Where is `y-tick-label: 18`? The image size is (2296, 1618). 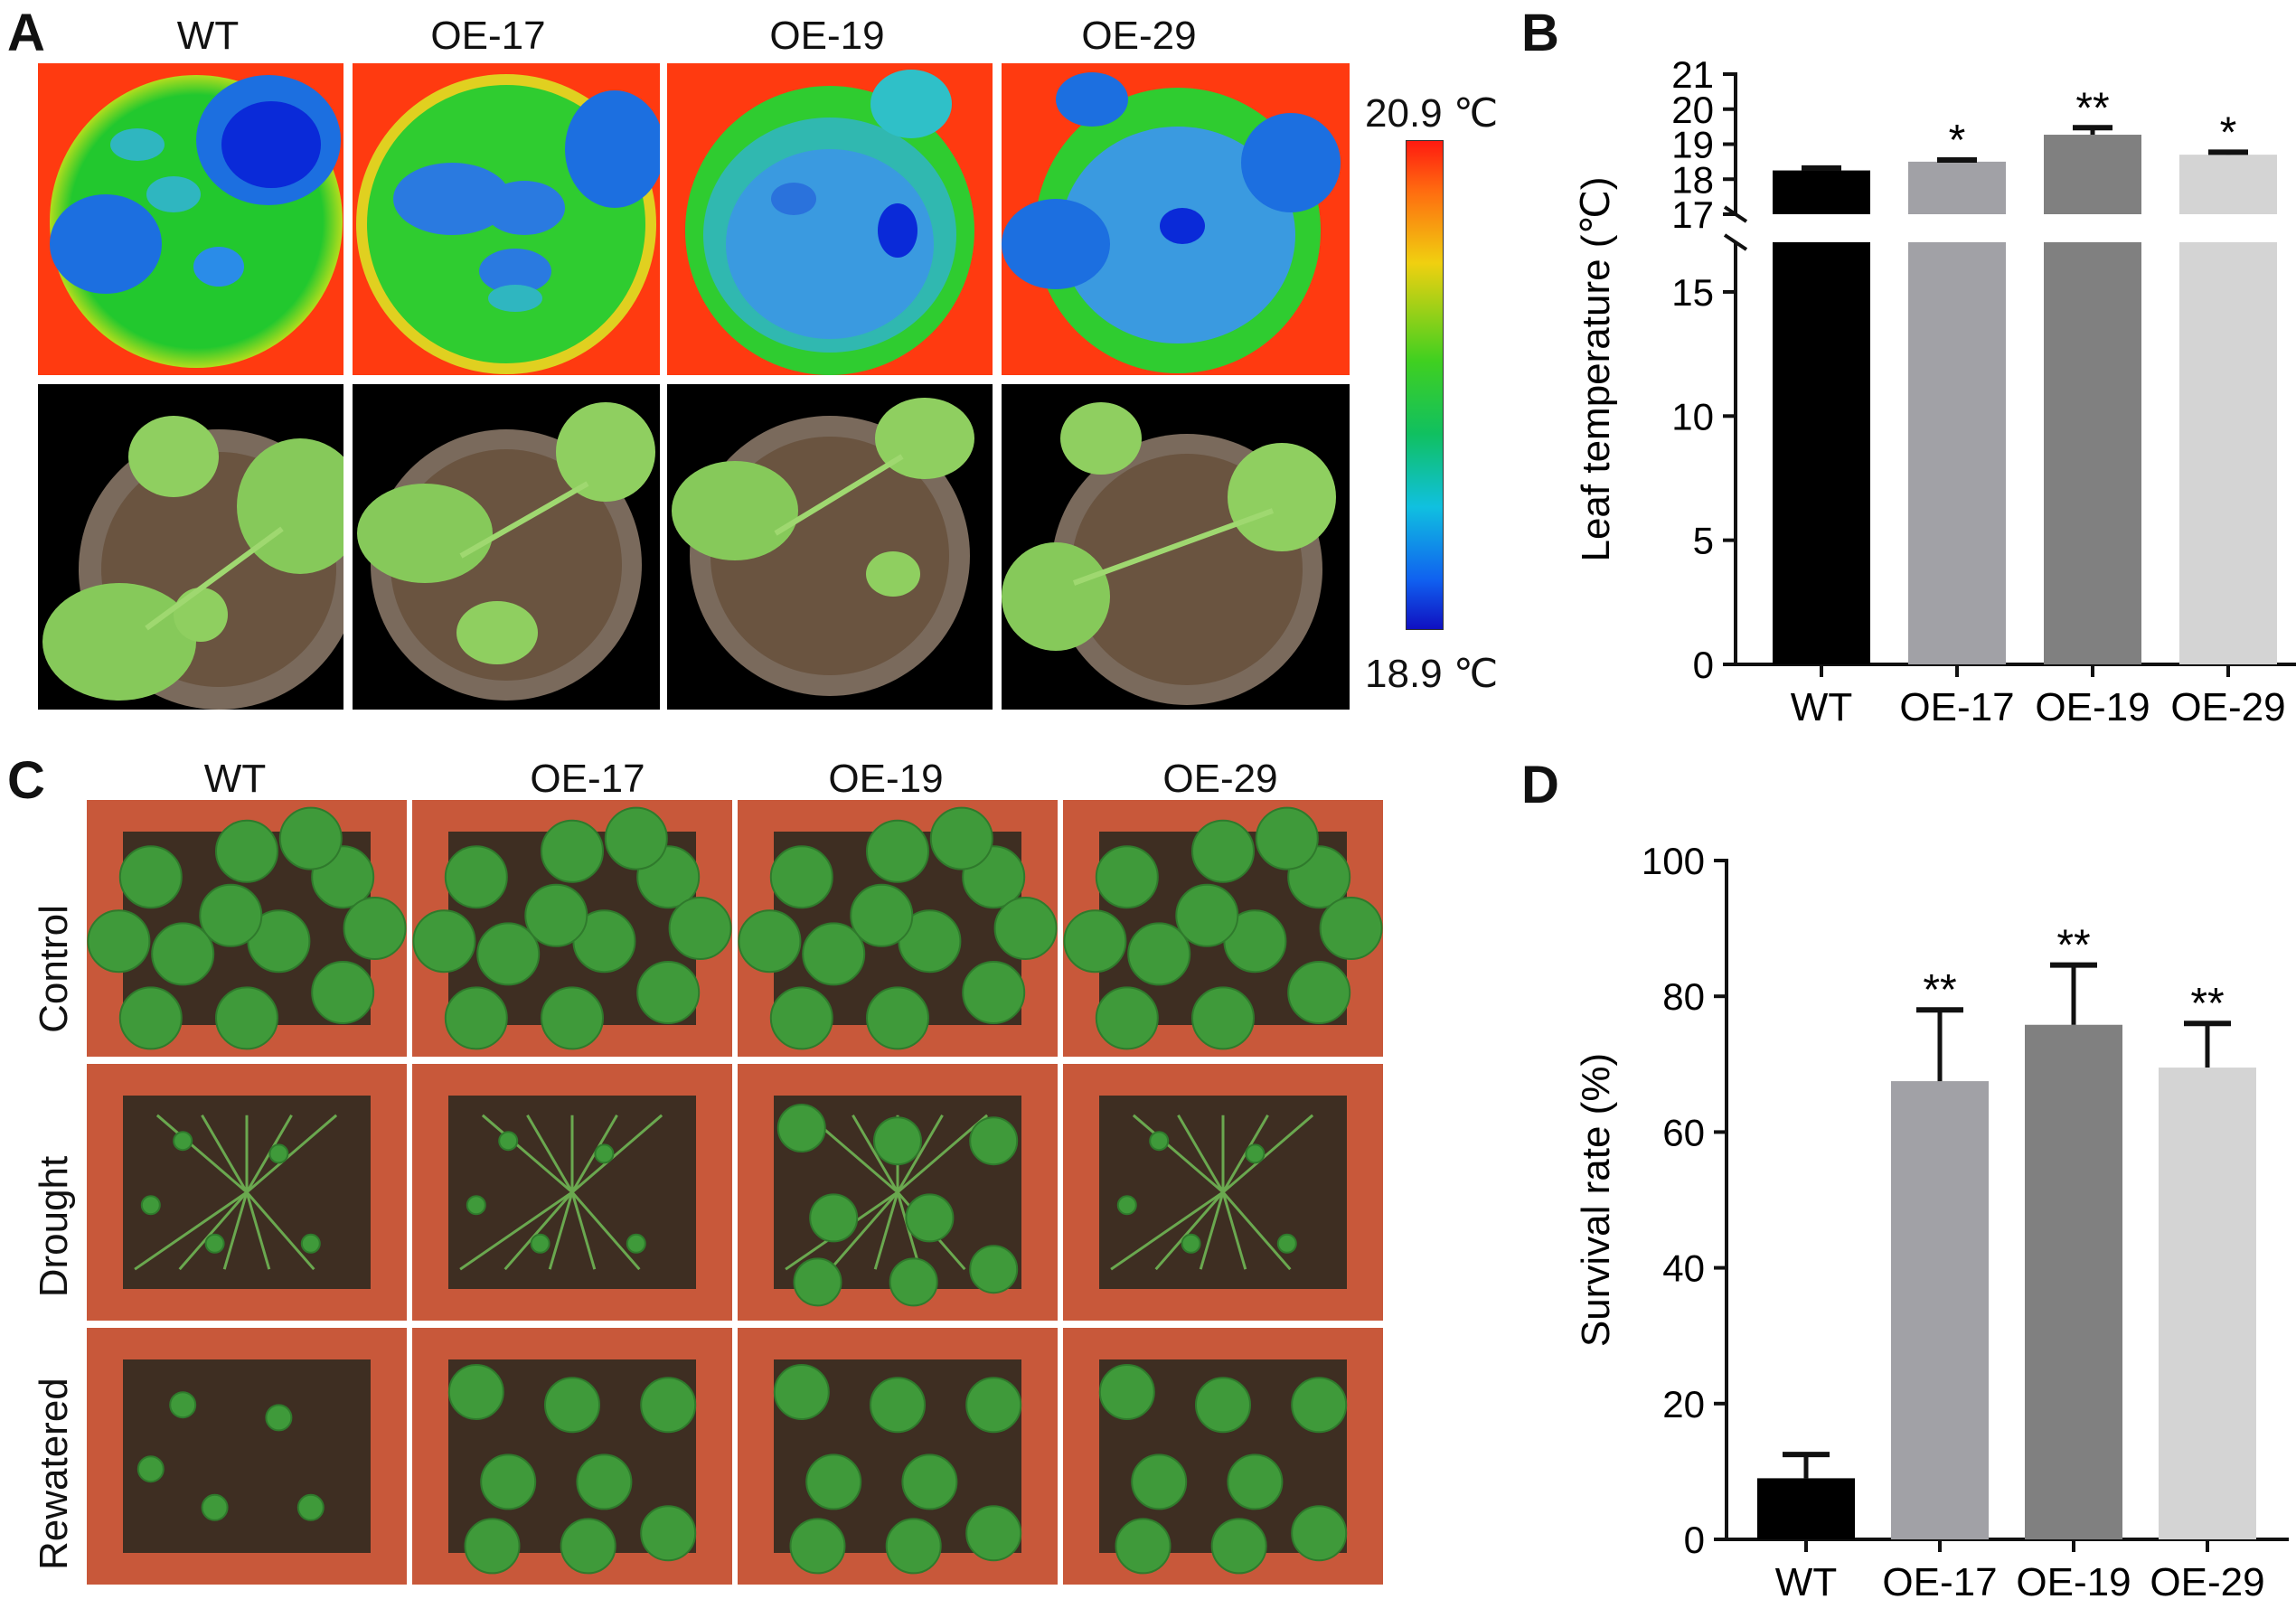 y-tick-label: 18 is located at coordinates (1692, 179).